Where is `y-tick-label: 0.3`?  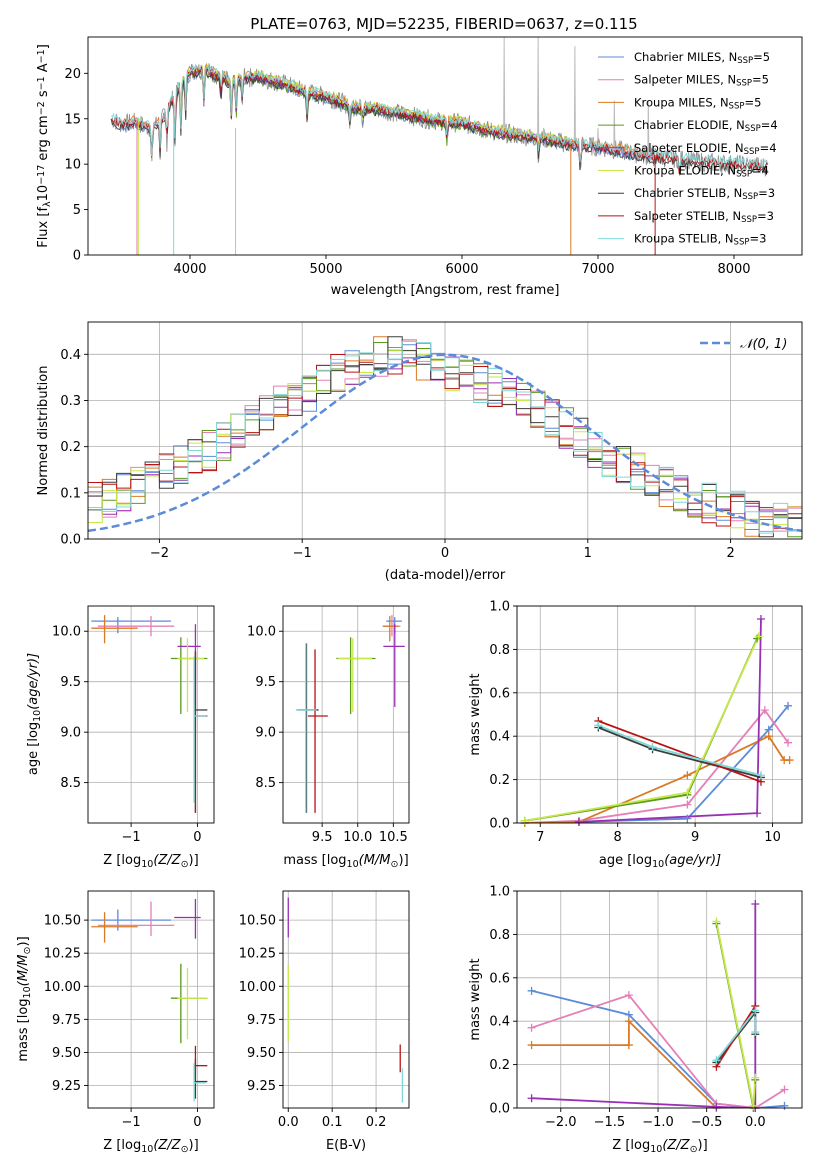
y-tick-label: 0.3 is located at coordinates (70, 401).